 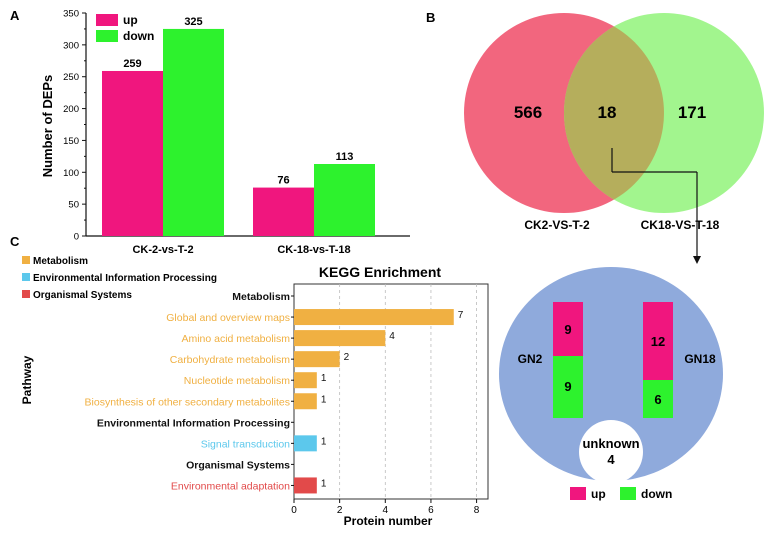 I want to click on panel-b-letter: B, so click(x=430, y=17).